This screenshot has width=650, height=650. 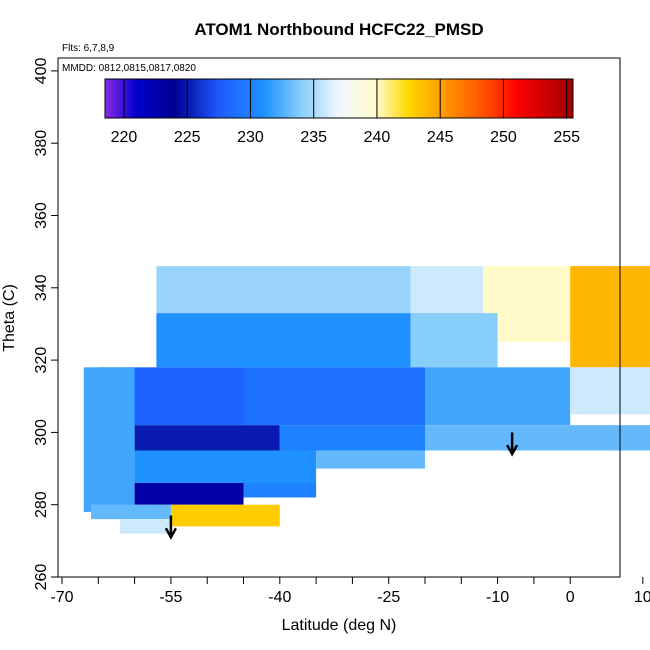 I want to click on colorbar-tick-label: 220, so click(x=124, y=137).